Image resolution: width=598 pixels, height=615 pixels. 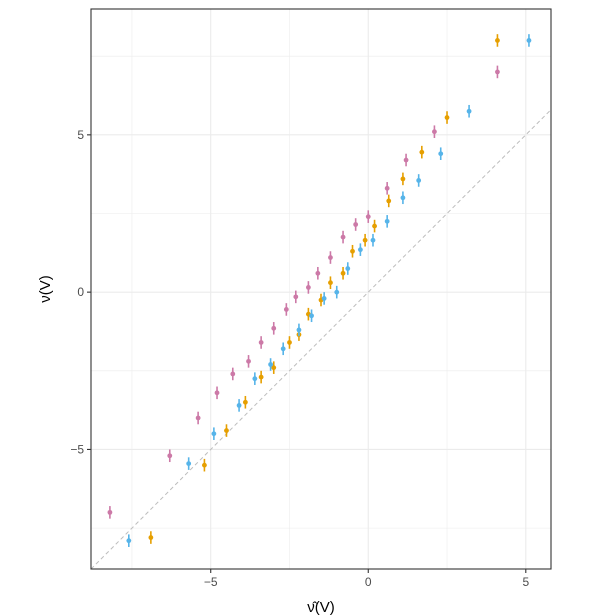 What do you see at coordinates (77, 449) in the screenshot?
I see `y-tick-label: −5` at bounding box center [77, 449].